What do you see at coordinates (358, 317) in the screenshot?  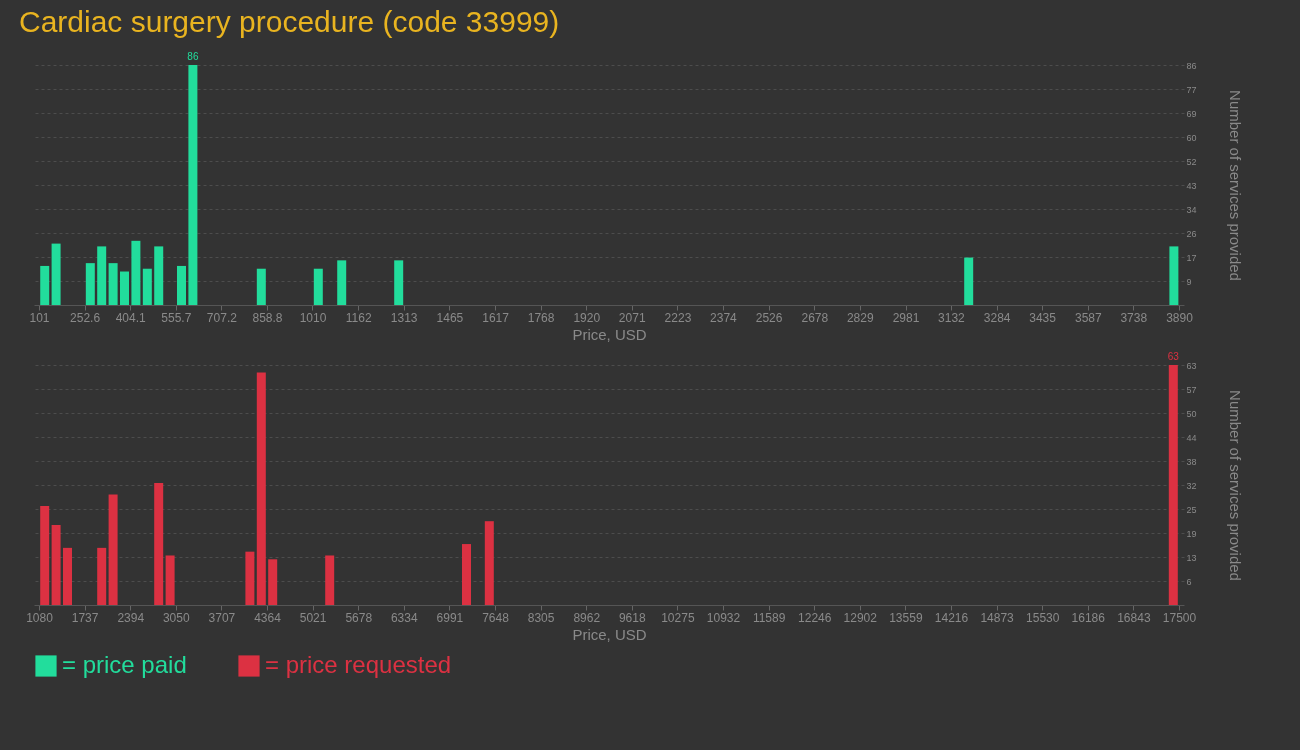 I see `x-tick-label: 1162` at bounding box center [358, 317].